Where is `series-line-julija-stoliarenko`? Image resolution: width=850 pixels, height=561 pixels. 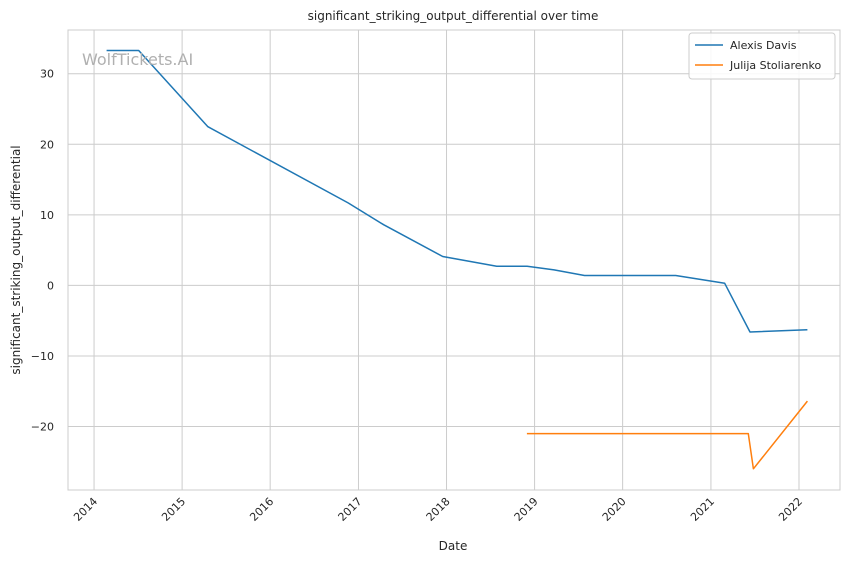 series-line-julija-stoliarenko is located at coordinates (667, 435).